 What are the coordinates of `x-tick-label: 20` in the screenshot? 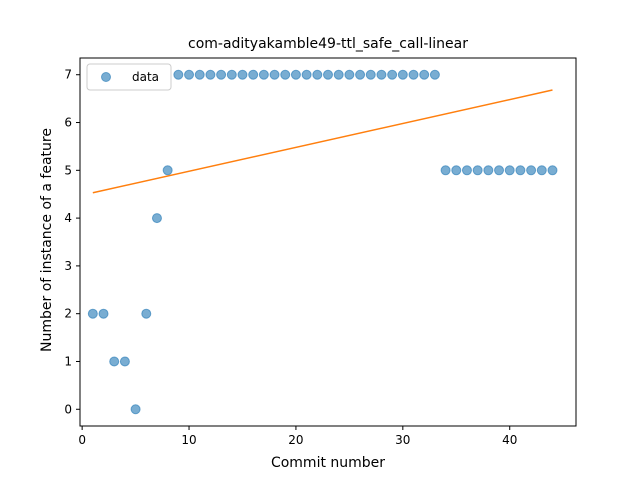 It's located at (295, 440).